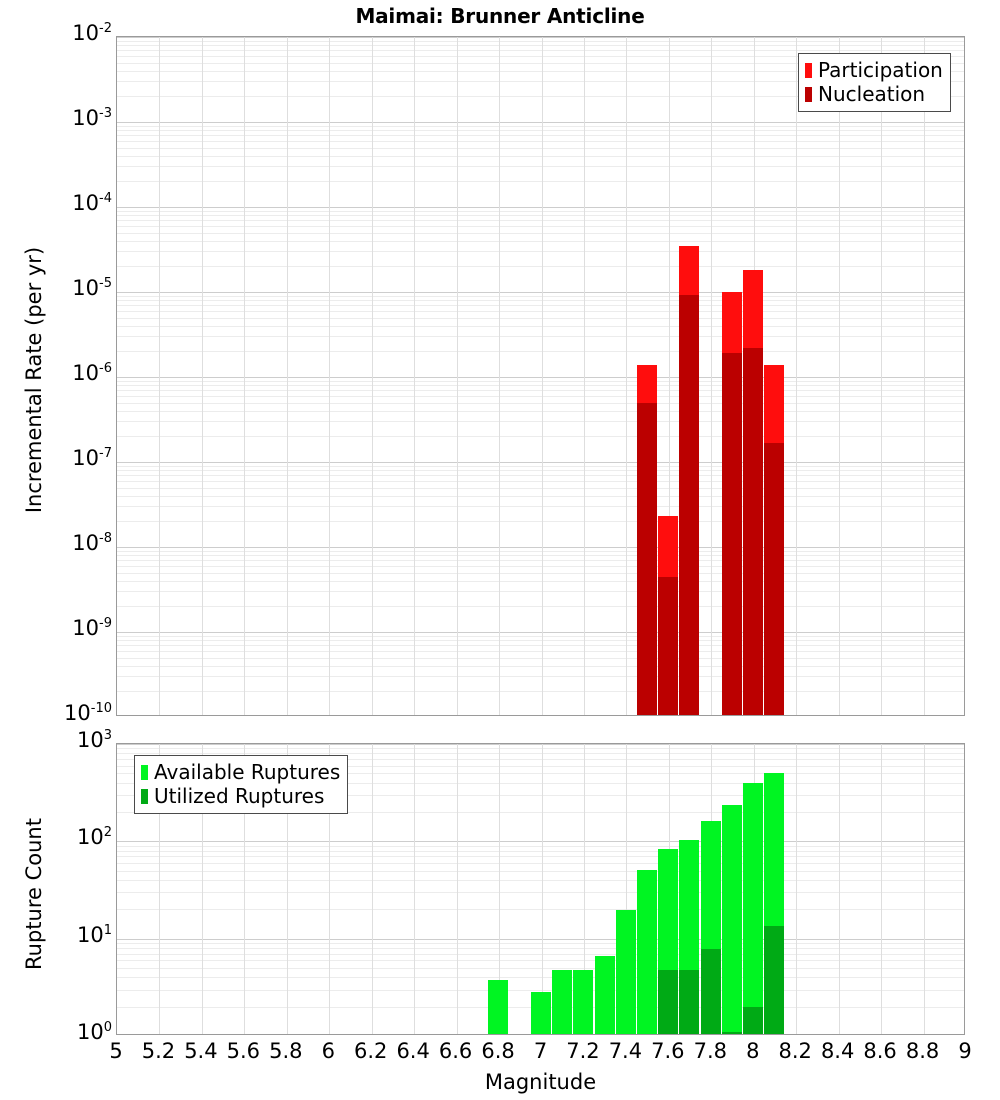 This screenshot has width=1000, height=1100. I want to click on legend-incremental-rate: Participation Nucleation, so click(874, 82).